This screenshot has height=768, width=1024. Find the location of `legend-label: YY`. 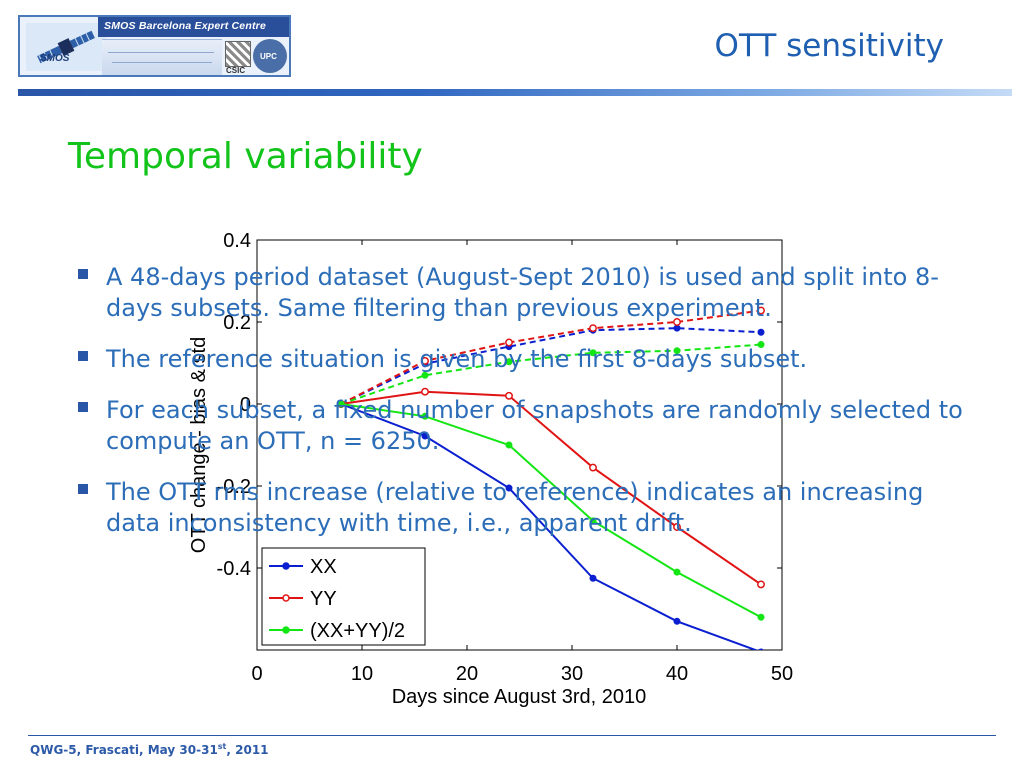

legend-label: YY is located at coordinates (323, 599).